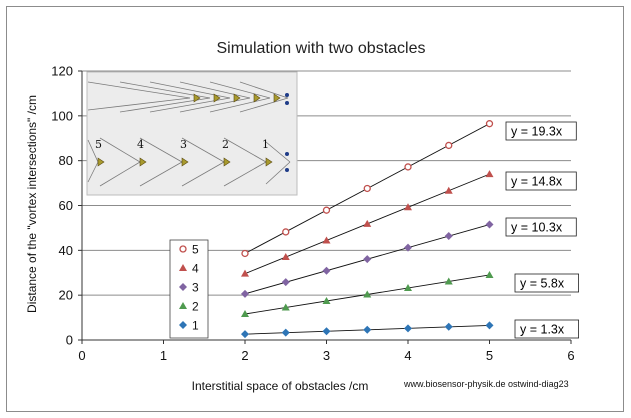 The width and height of the screenshot is (631, 418). I want to click on inset-label: 4, so click(140, 144).